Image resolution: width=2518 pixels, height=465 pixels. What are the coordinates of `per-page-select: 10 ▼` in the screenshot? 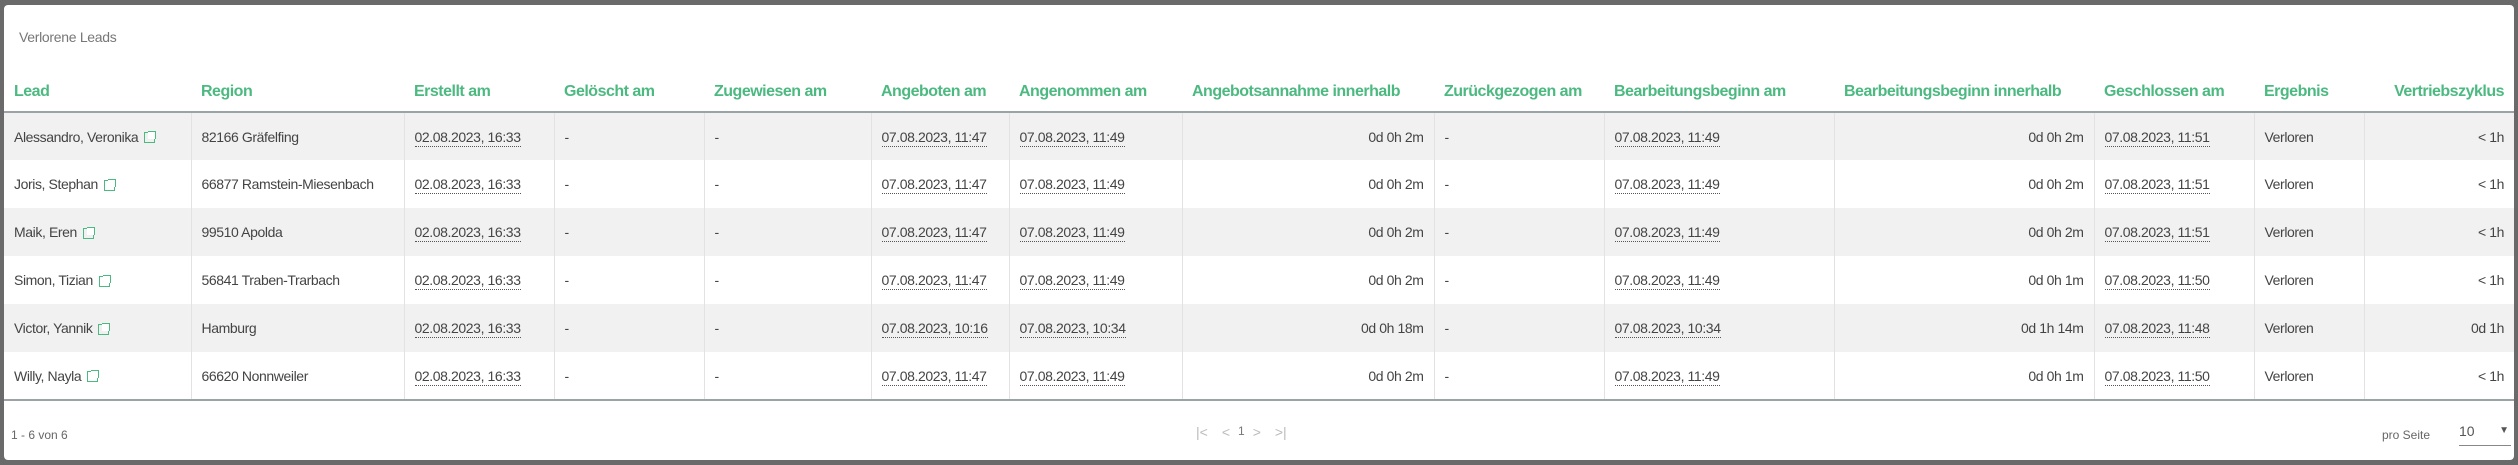 It's located at (2485, 434).